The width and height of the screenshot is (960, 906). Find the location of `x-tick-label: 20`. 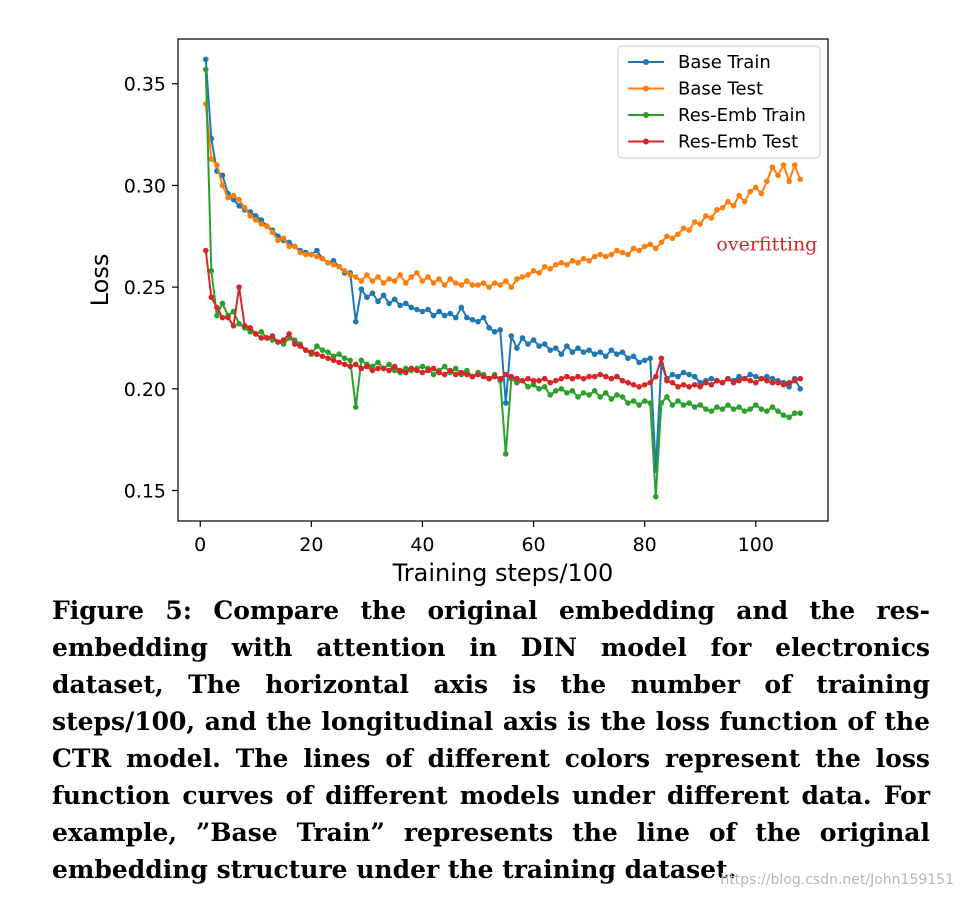

x-tick-label: 20 is located at coordinates (311, 545).